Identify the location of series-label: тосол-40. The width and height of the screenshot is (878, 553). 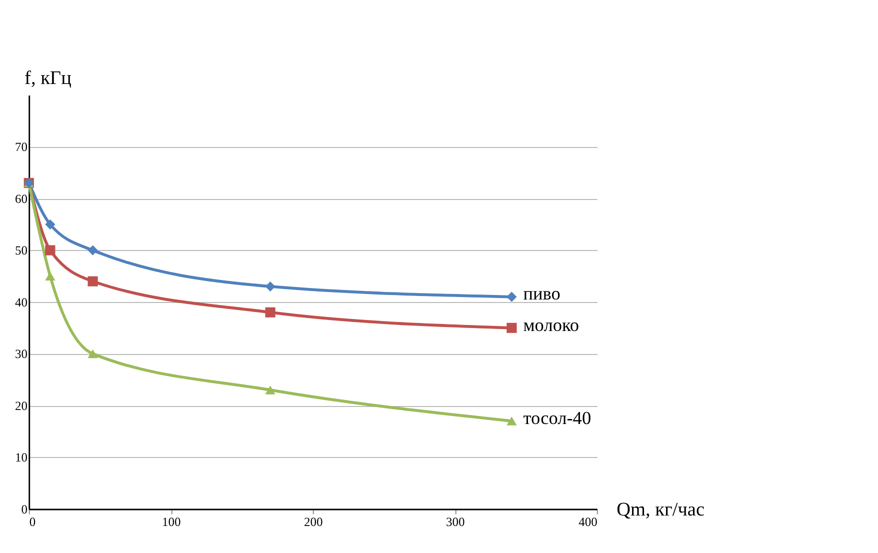
(557, 418).